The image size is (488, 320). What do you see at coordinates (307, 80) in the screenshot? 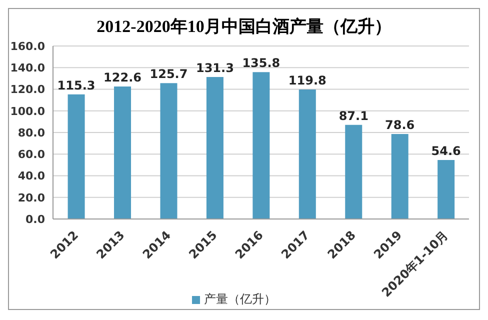
I see `data-label: 119.8` at bounding box center [307, 80].